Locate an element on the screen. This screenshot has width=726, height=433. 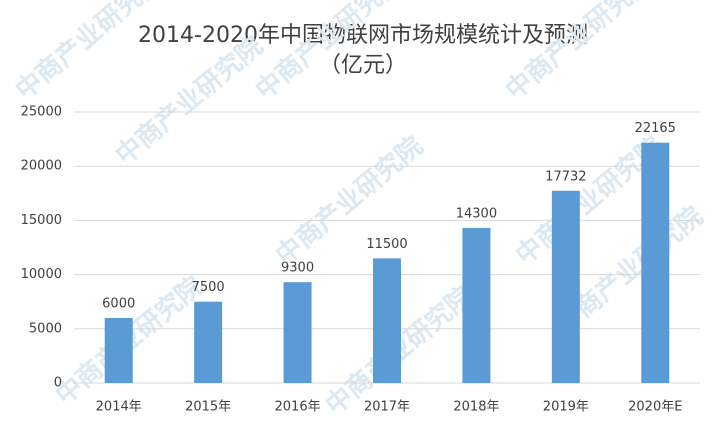
y-tick-label: 15000 is located at coordinates (41, 220).